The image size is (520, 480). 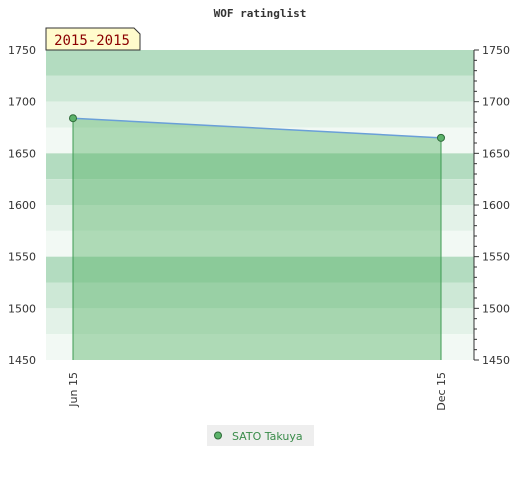 I want to click on right-tick-label: 1650, so click(x=496, y=153).